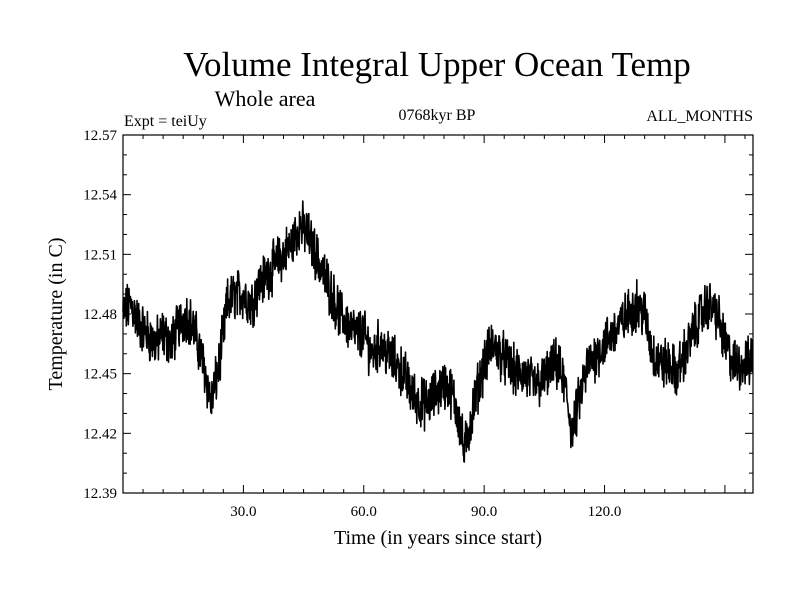 Image resolution: width=800 pixels, height=600 pixels. I want to click on x-tick-label: 30.0, so click(243, 512).